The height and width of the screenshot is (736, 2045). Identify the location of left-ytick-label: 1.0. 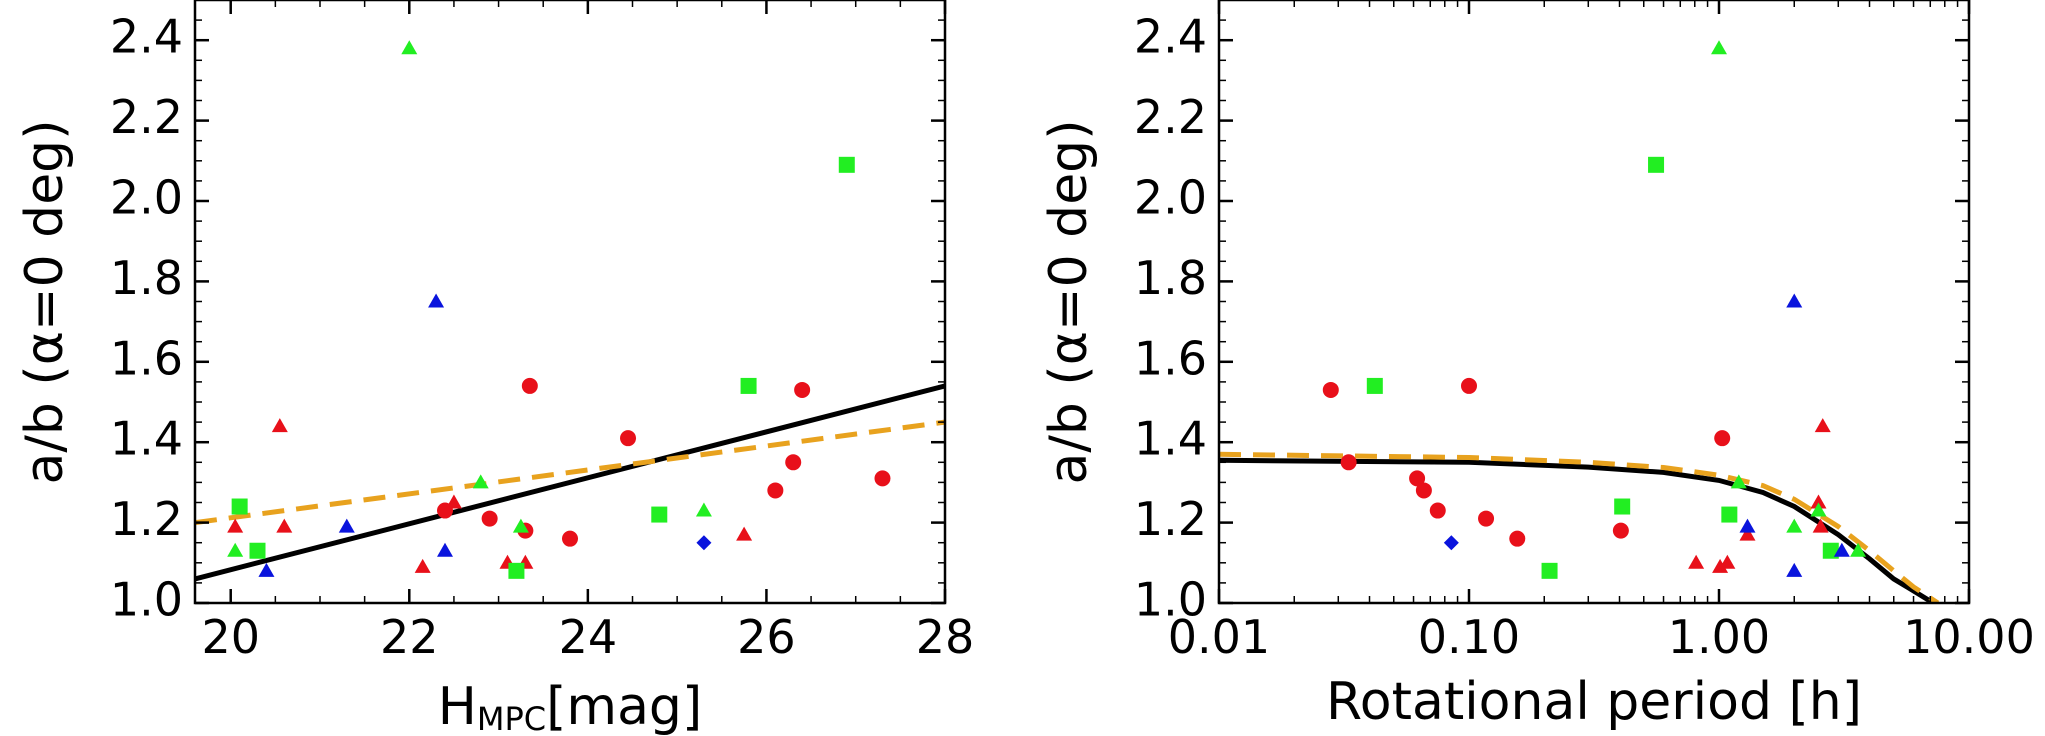
(146, 600).